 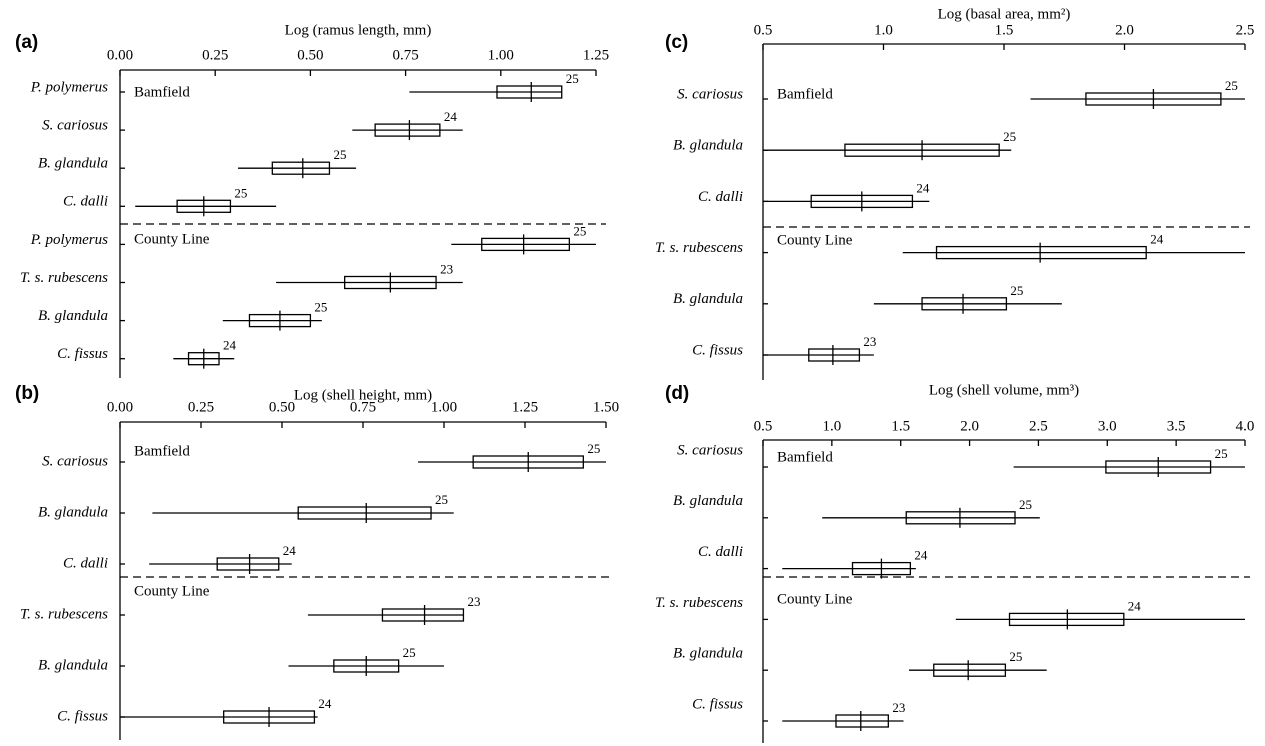 What do you see at coordinates (120, 55) in the screenshot?
I see `x-tick-label: 0.00` at bounding box center [120, 55].